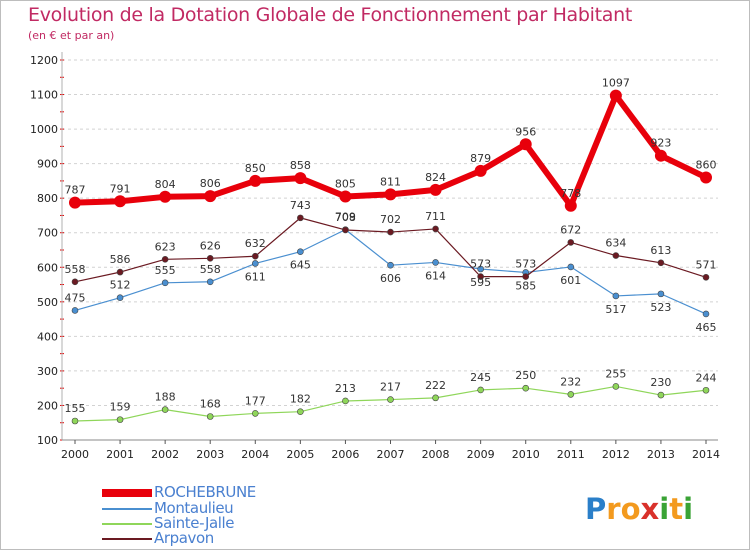 Image resolution: width=750 pixels, height=550 pixels. Describe the element at coordinates (570, 193) in the screenshot. I see `data-label: 778` at that location.